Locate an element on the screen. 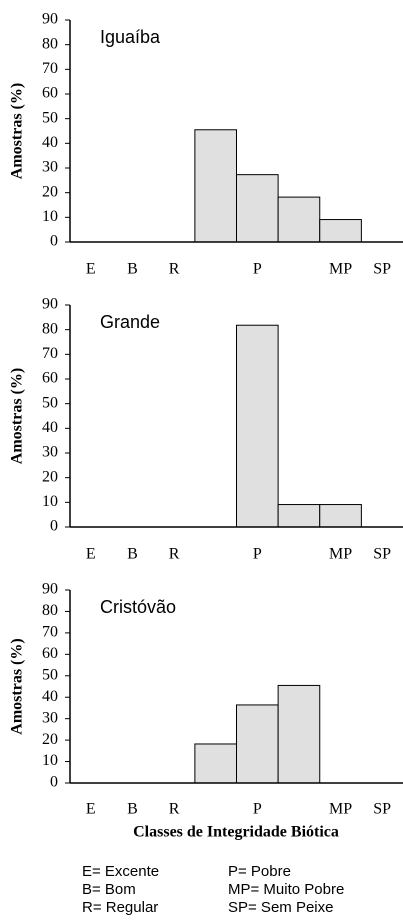  legend-note: SP= Sem Peixe is located at coordinates (280, 907).